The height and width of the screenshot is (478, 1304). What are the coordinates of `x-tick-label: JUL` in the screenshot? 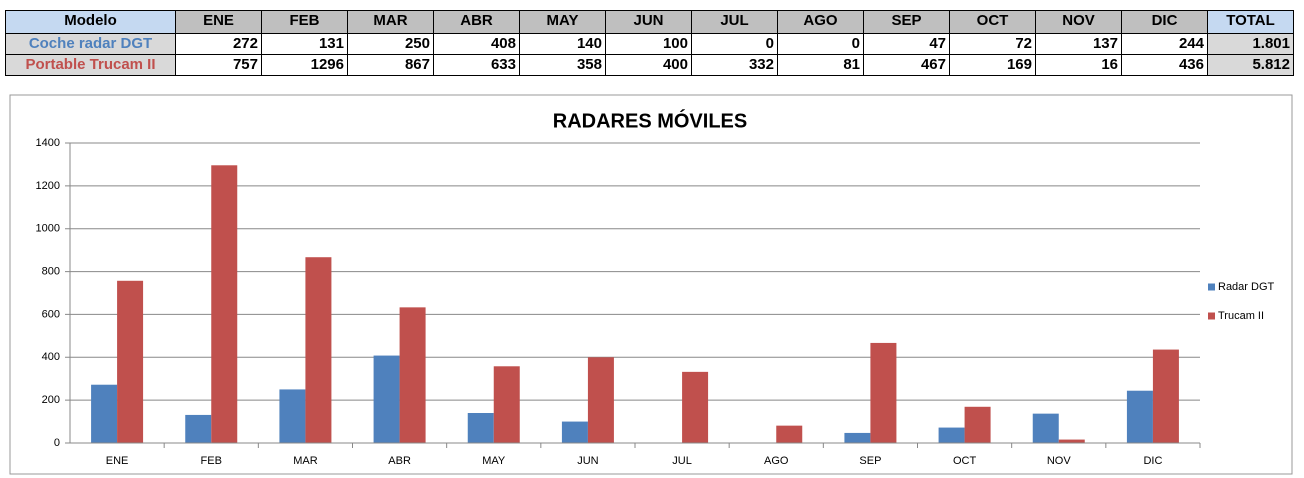 It's located at (682, 461).